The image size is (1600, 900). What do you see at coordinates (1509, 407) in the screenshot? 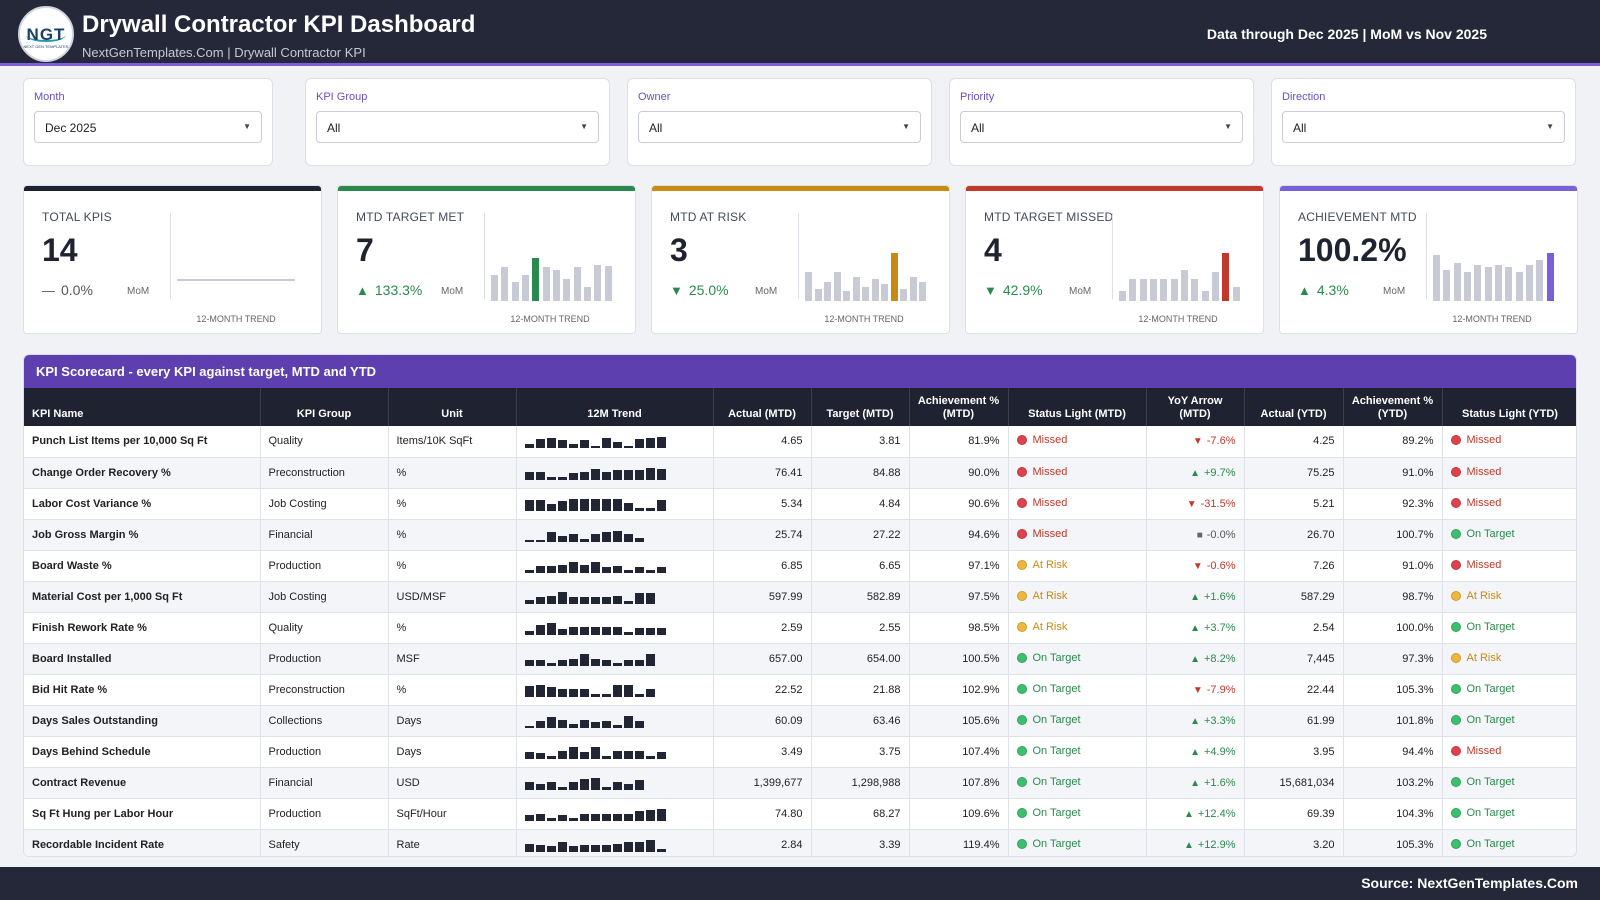
I see `col-status-ytd: Status Light (YTD)` at bounding box center [1509, 407].